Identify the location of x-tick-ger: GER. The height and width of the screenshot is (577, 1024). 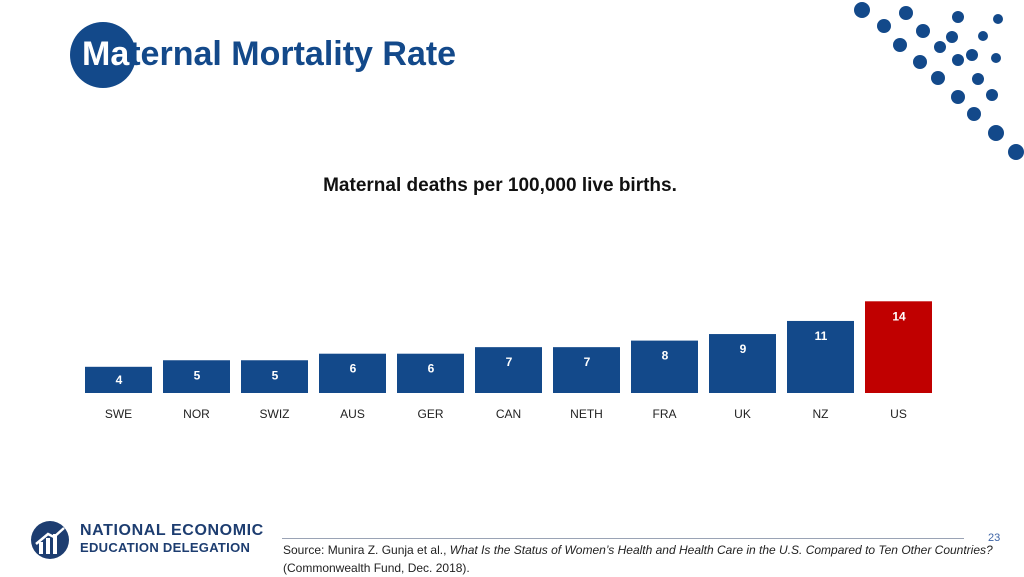
(430, 414).